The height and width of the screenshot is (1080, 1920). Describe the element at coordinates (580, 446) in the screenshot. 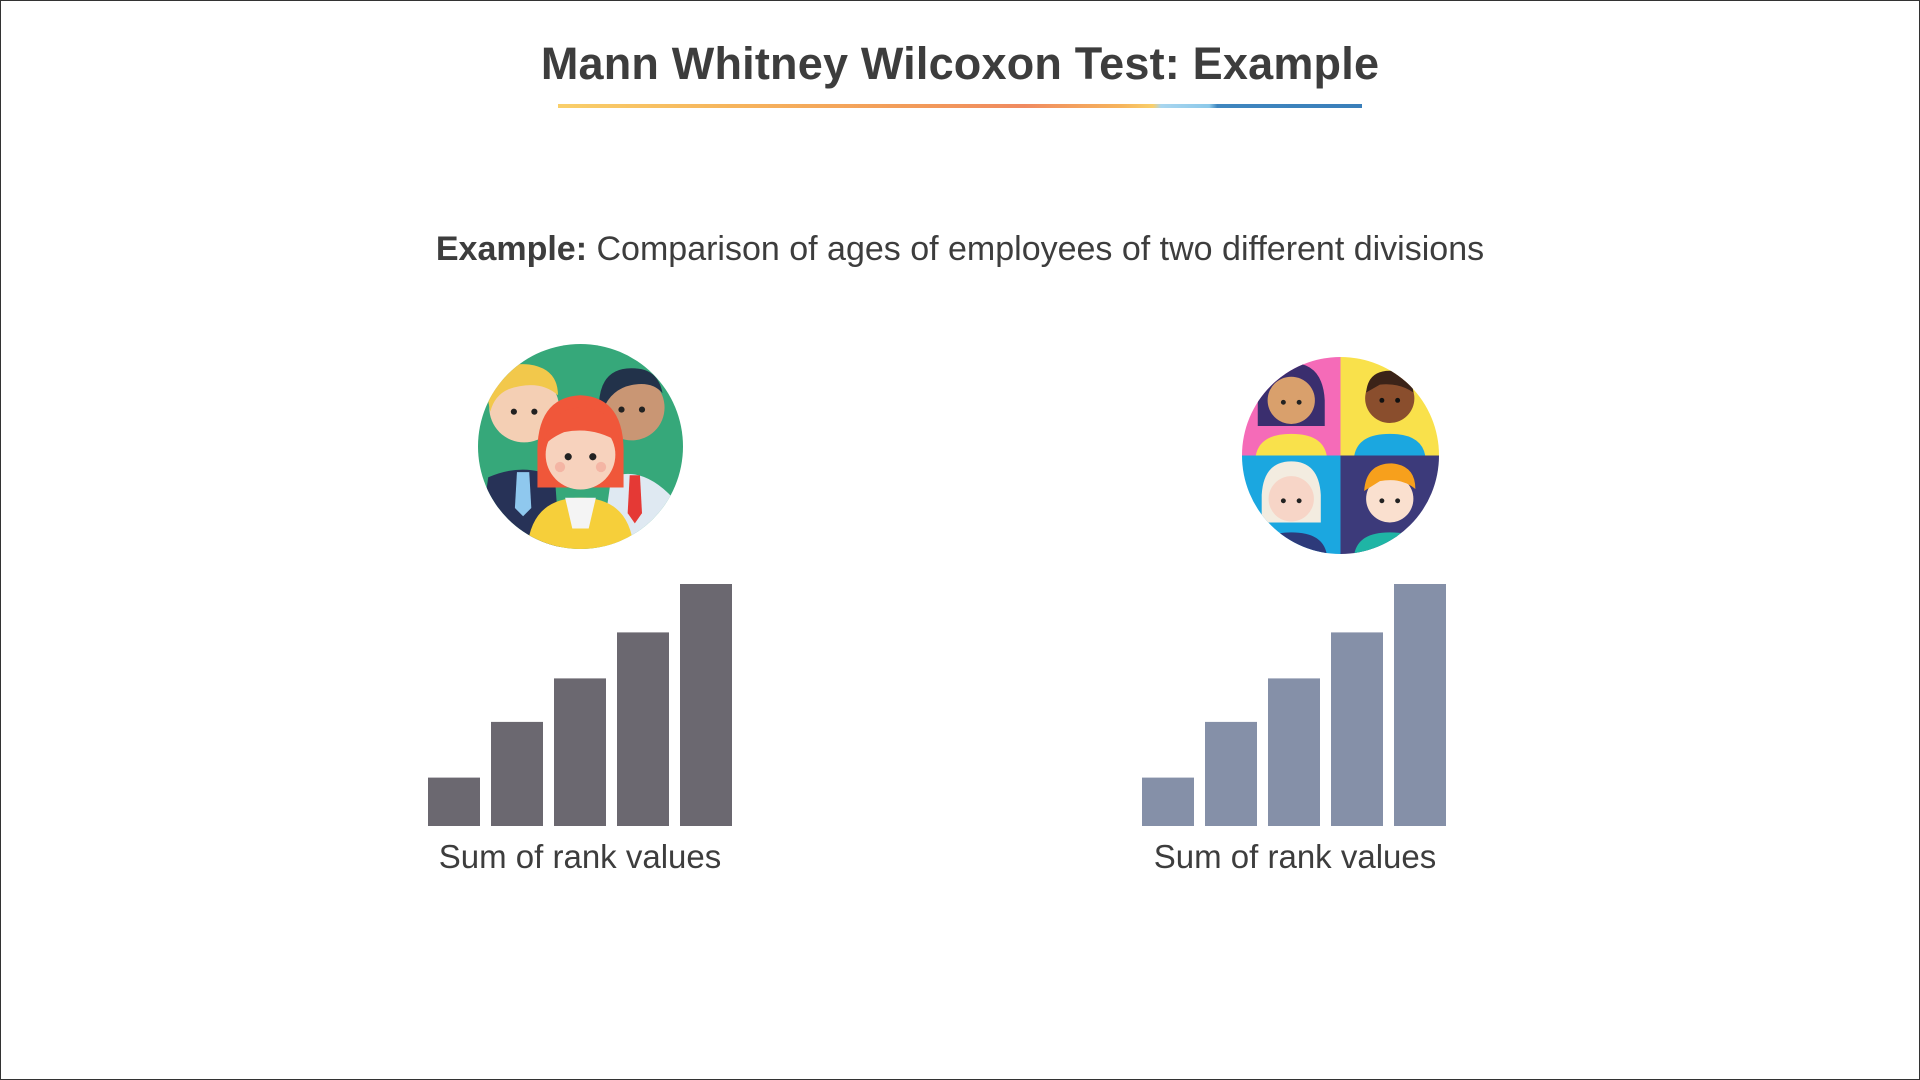

I see `business-team-icon` at that location.